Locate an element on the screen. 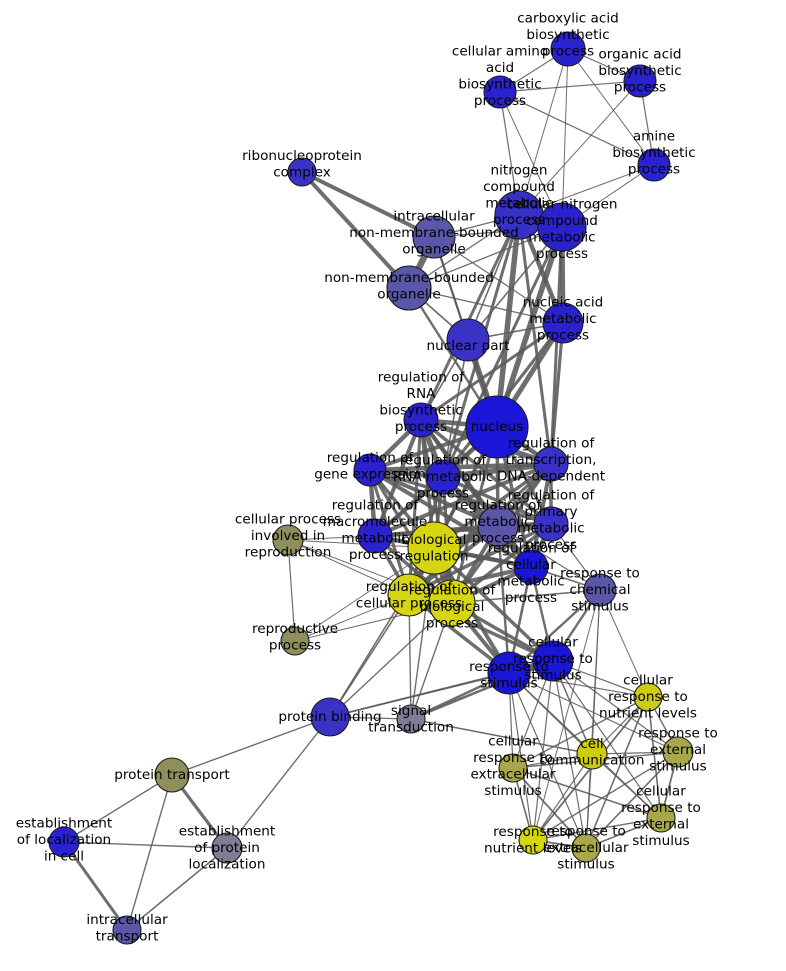 This screenshot has width=786, height=971. graph-node-establishment-of-protein-localization: establishment of protein localization is located at coordinates (227, 848).